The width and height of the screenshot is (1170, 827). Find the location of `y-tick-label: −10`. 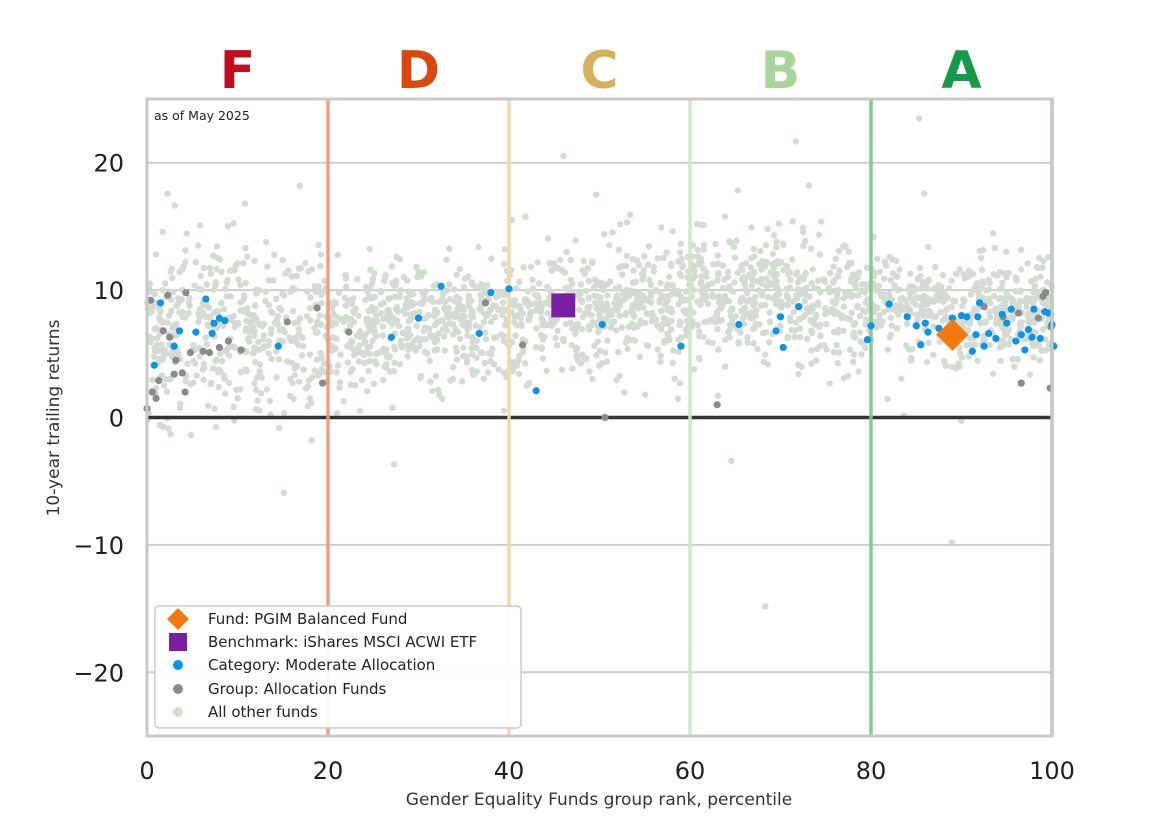

y-tick-label: −10 is located at coordinates (98, 546).